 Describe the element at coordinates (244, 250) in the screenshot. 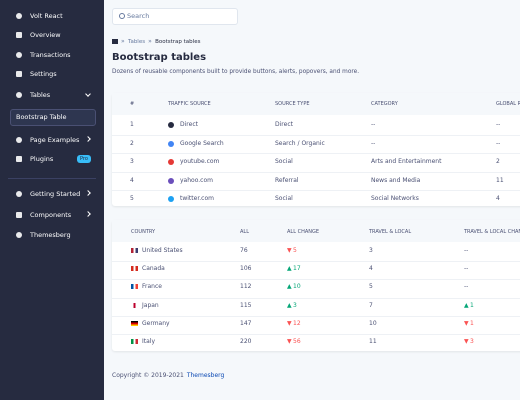

I see `table-cell: 76` at that location.